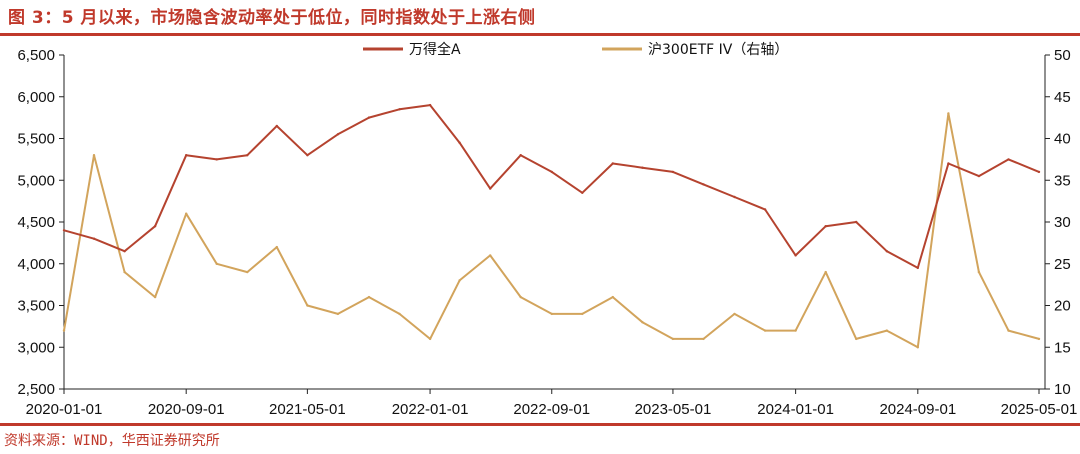 Image resolution: width=1080 pixels, height=454 pixels. What do you see at coordinates (36, 97) in the screenshot?
I see `left-tick-label: 6,000` at bounding box center [36, 97].